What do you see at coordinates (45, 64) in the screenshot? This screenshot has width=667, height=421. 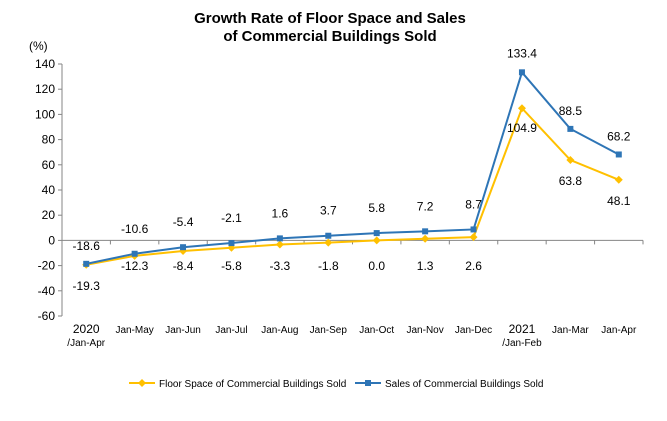 I see `y-tick-label: 140` at bounding box center [45, 64].